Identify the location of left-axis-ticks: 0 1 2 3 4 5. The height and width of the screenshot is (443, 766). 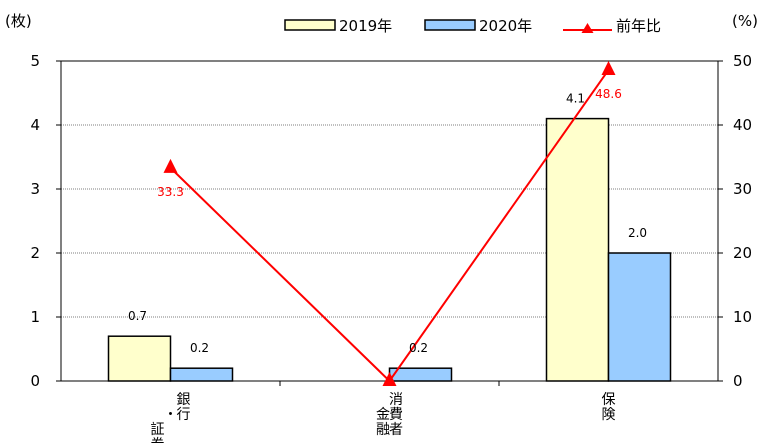
(35, 221).